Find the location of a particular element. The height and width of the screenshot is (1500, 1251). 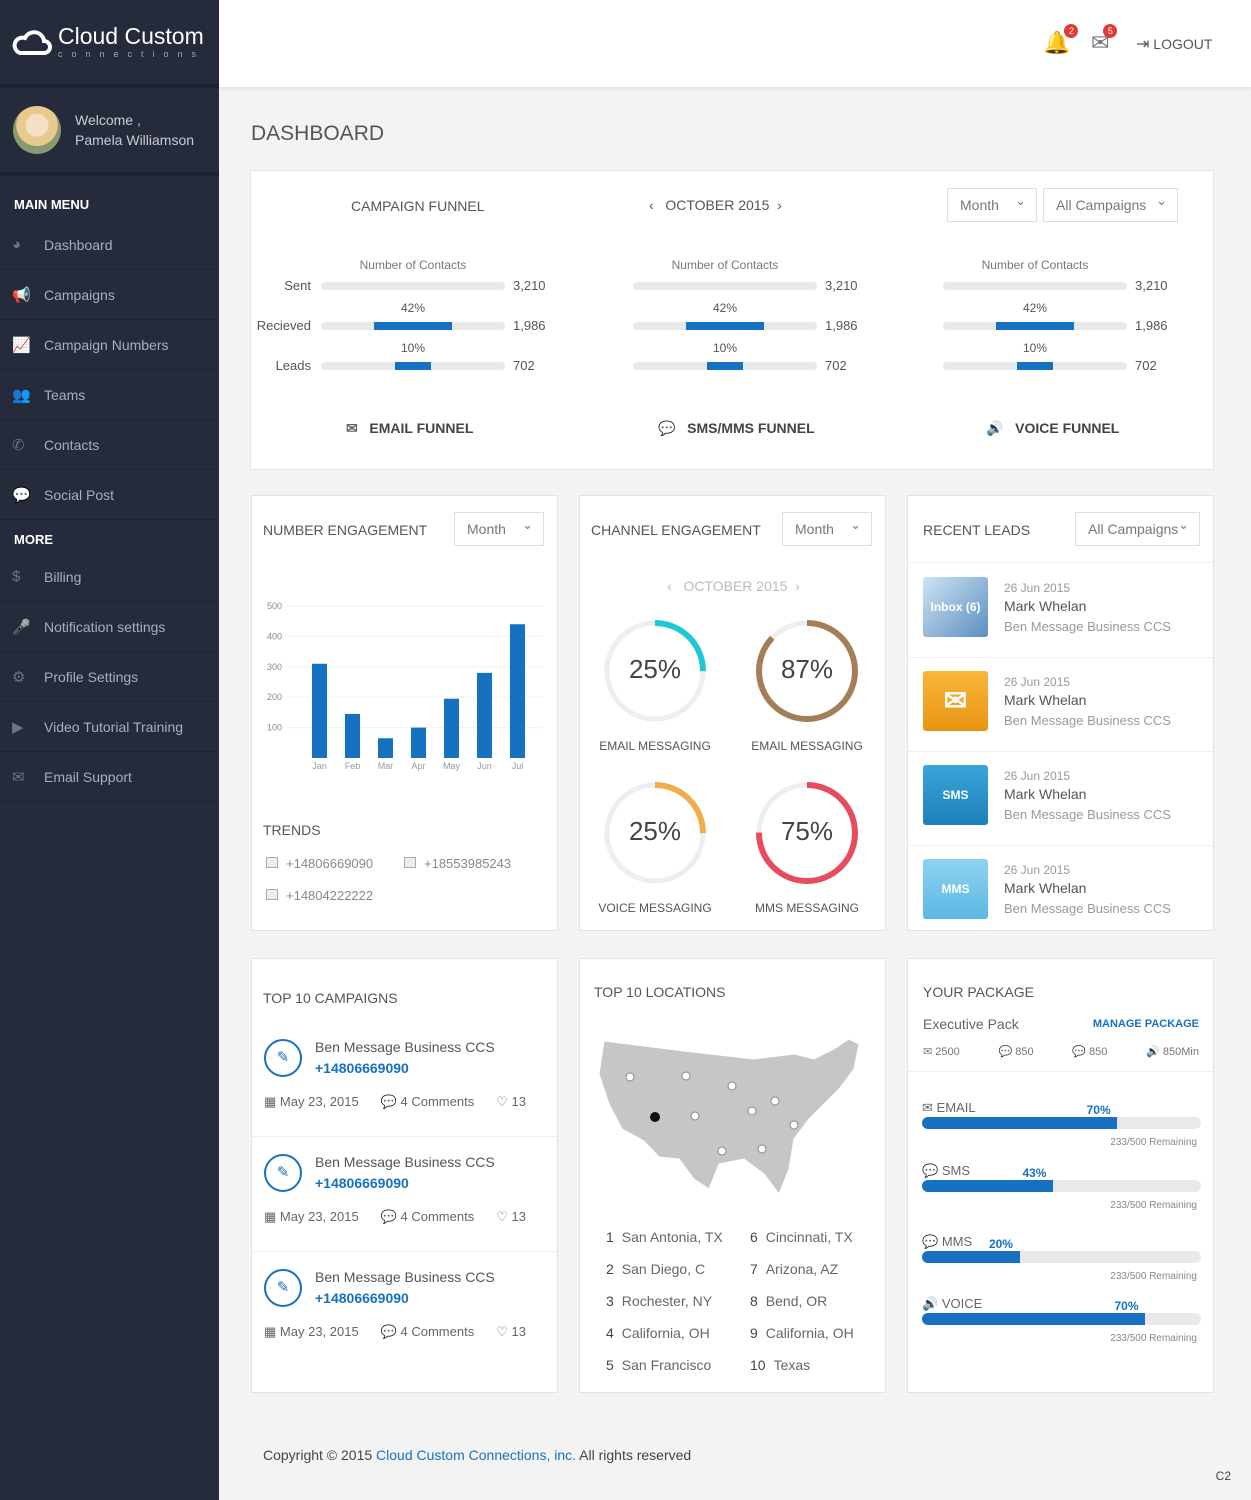

envelope-icon: ✉ is located at coordinates (928, 1052).